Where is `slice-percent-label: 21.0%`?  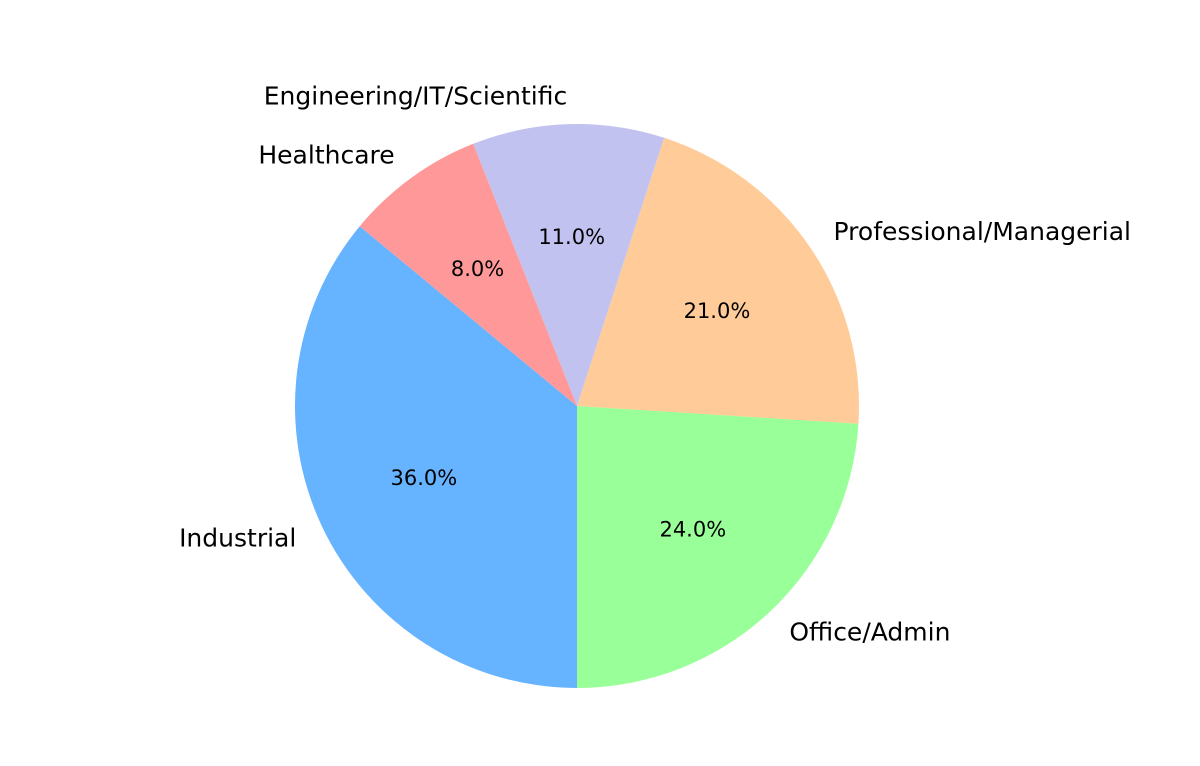 slice-percent-label: 21.0% is located at coordinates (717, 311).